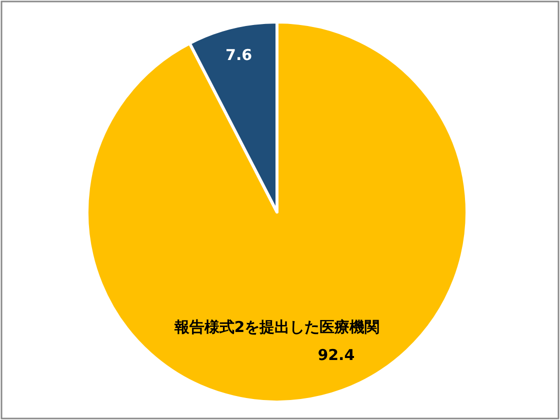 This screenshot has width=560, height=420. Describe the element at coordinates (276, 327) in the screenshot. I see `slice-label: 報告様式2を提出した医療機関` at that location.